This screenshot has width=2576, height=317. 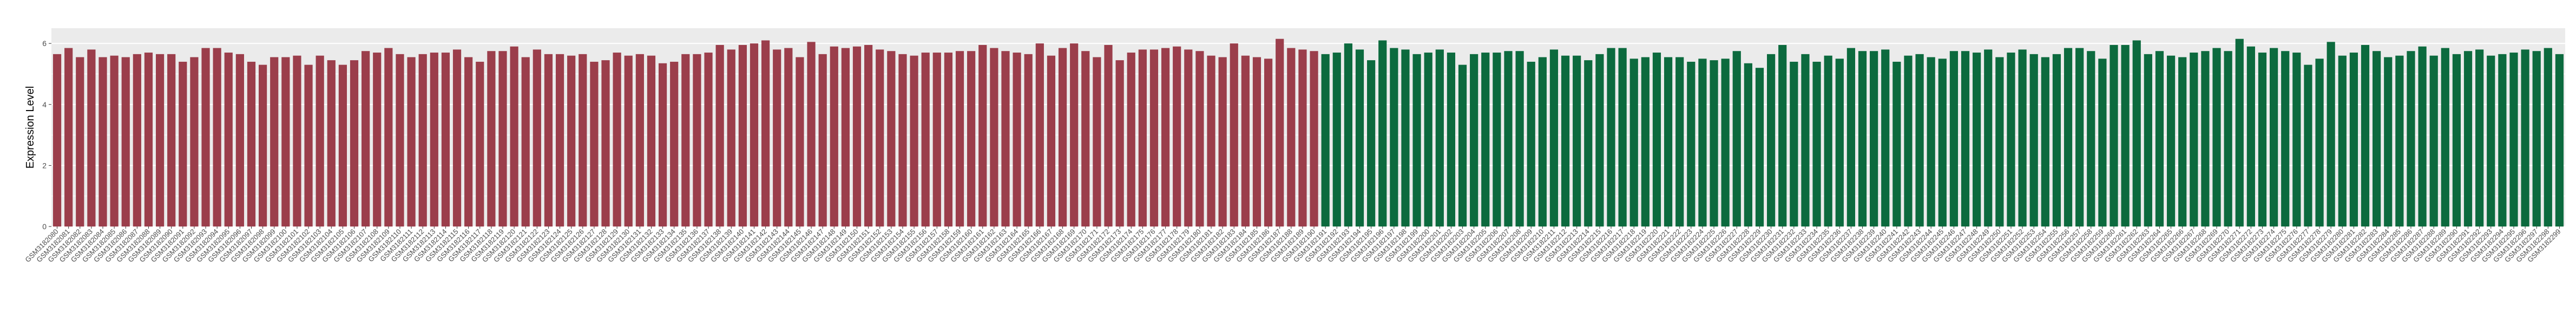 What do you see at coordinates (44, 43) in the screenshot?
I see `y-tick-label: 6` at bounding box center [44, 43].